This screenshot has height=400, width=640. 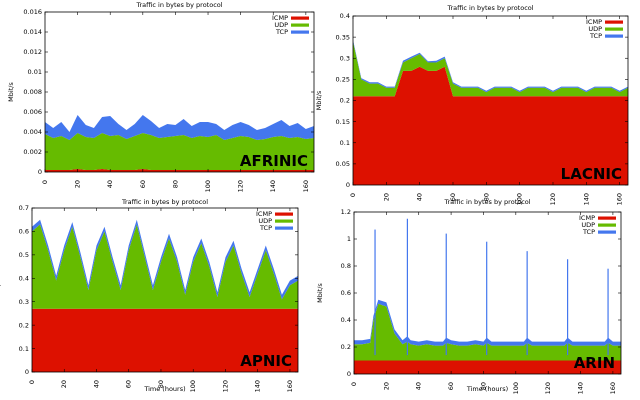 What do you see at coordinates (24, 325) in the screenshot?
I see `y-tick-label: 0.2` at bounding box center [24, 325].